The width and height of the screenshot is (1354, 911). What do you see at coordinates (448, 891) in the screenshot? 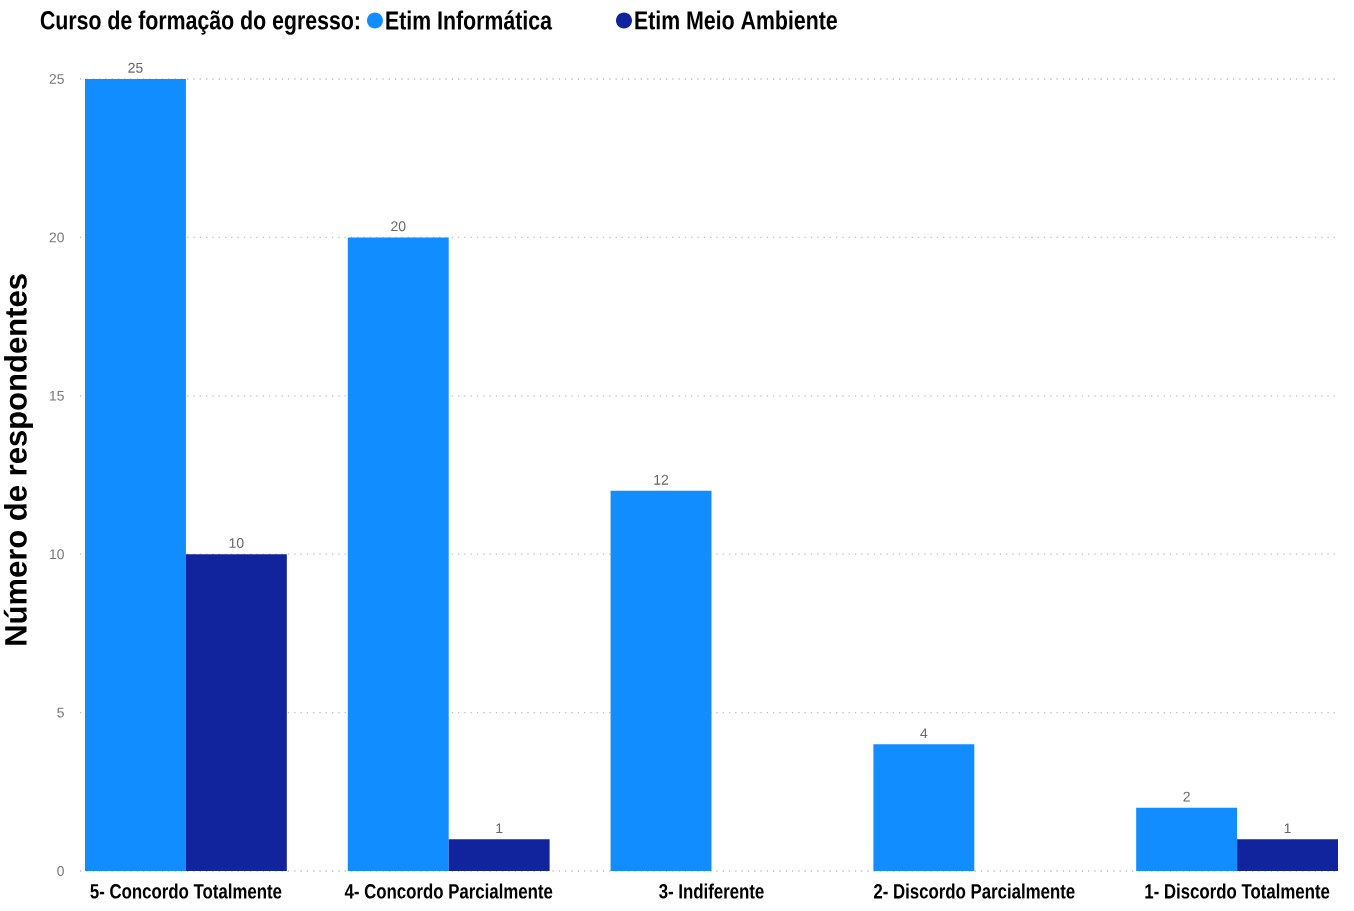
I see `x-tick-label: 4- Concordo Parcialmente` at bounding box center [448, 891].